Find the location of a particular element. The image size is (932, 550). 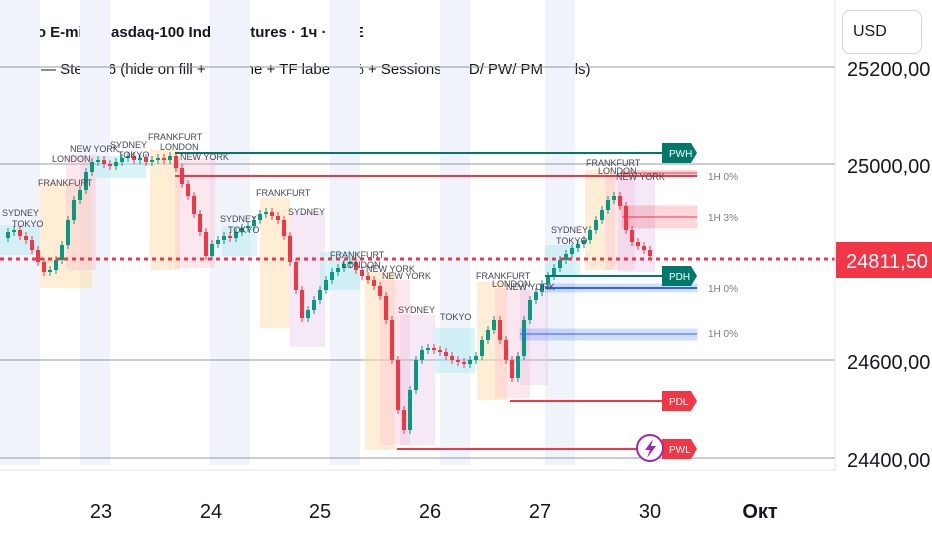

price-axis-label-3: 24600,00 is located at coordinates (888, 363).